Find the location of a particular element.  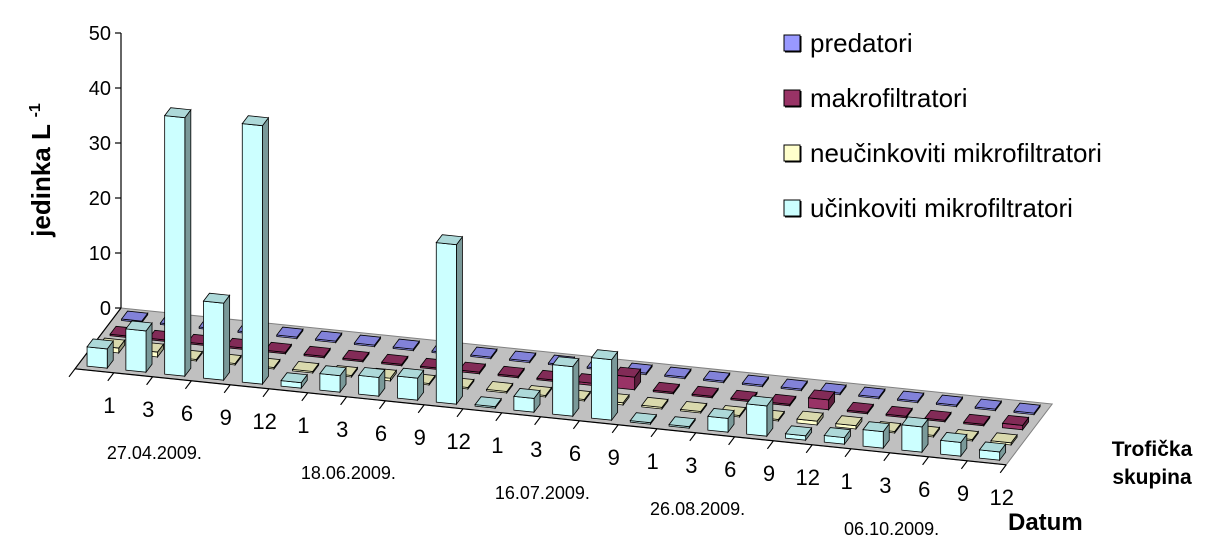

depth-axis-title: skupina is located at coordinates (1152, 477).